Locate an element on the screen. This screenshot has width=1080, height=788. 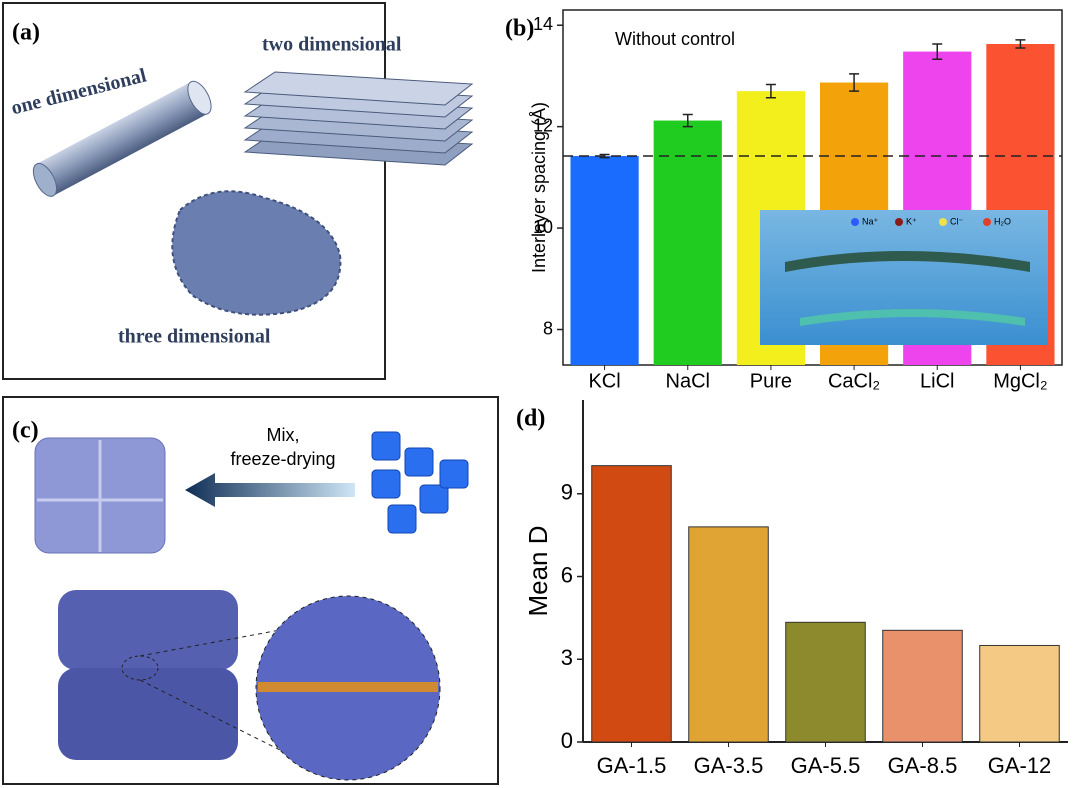
x-tick-label: GA-5.5 is located at coordinates (826, 765).